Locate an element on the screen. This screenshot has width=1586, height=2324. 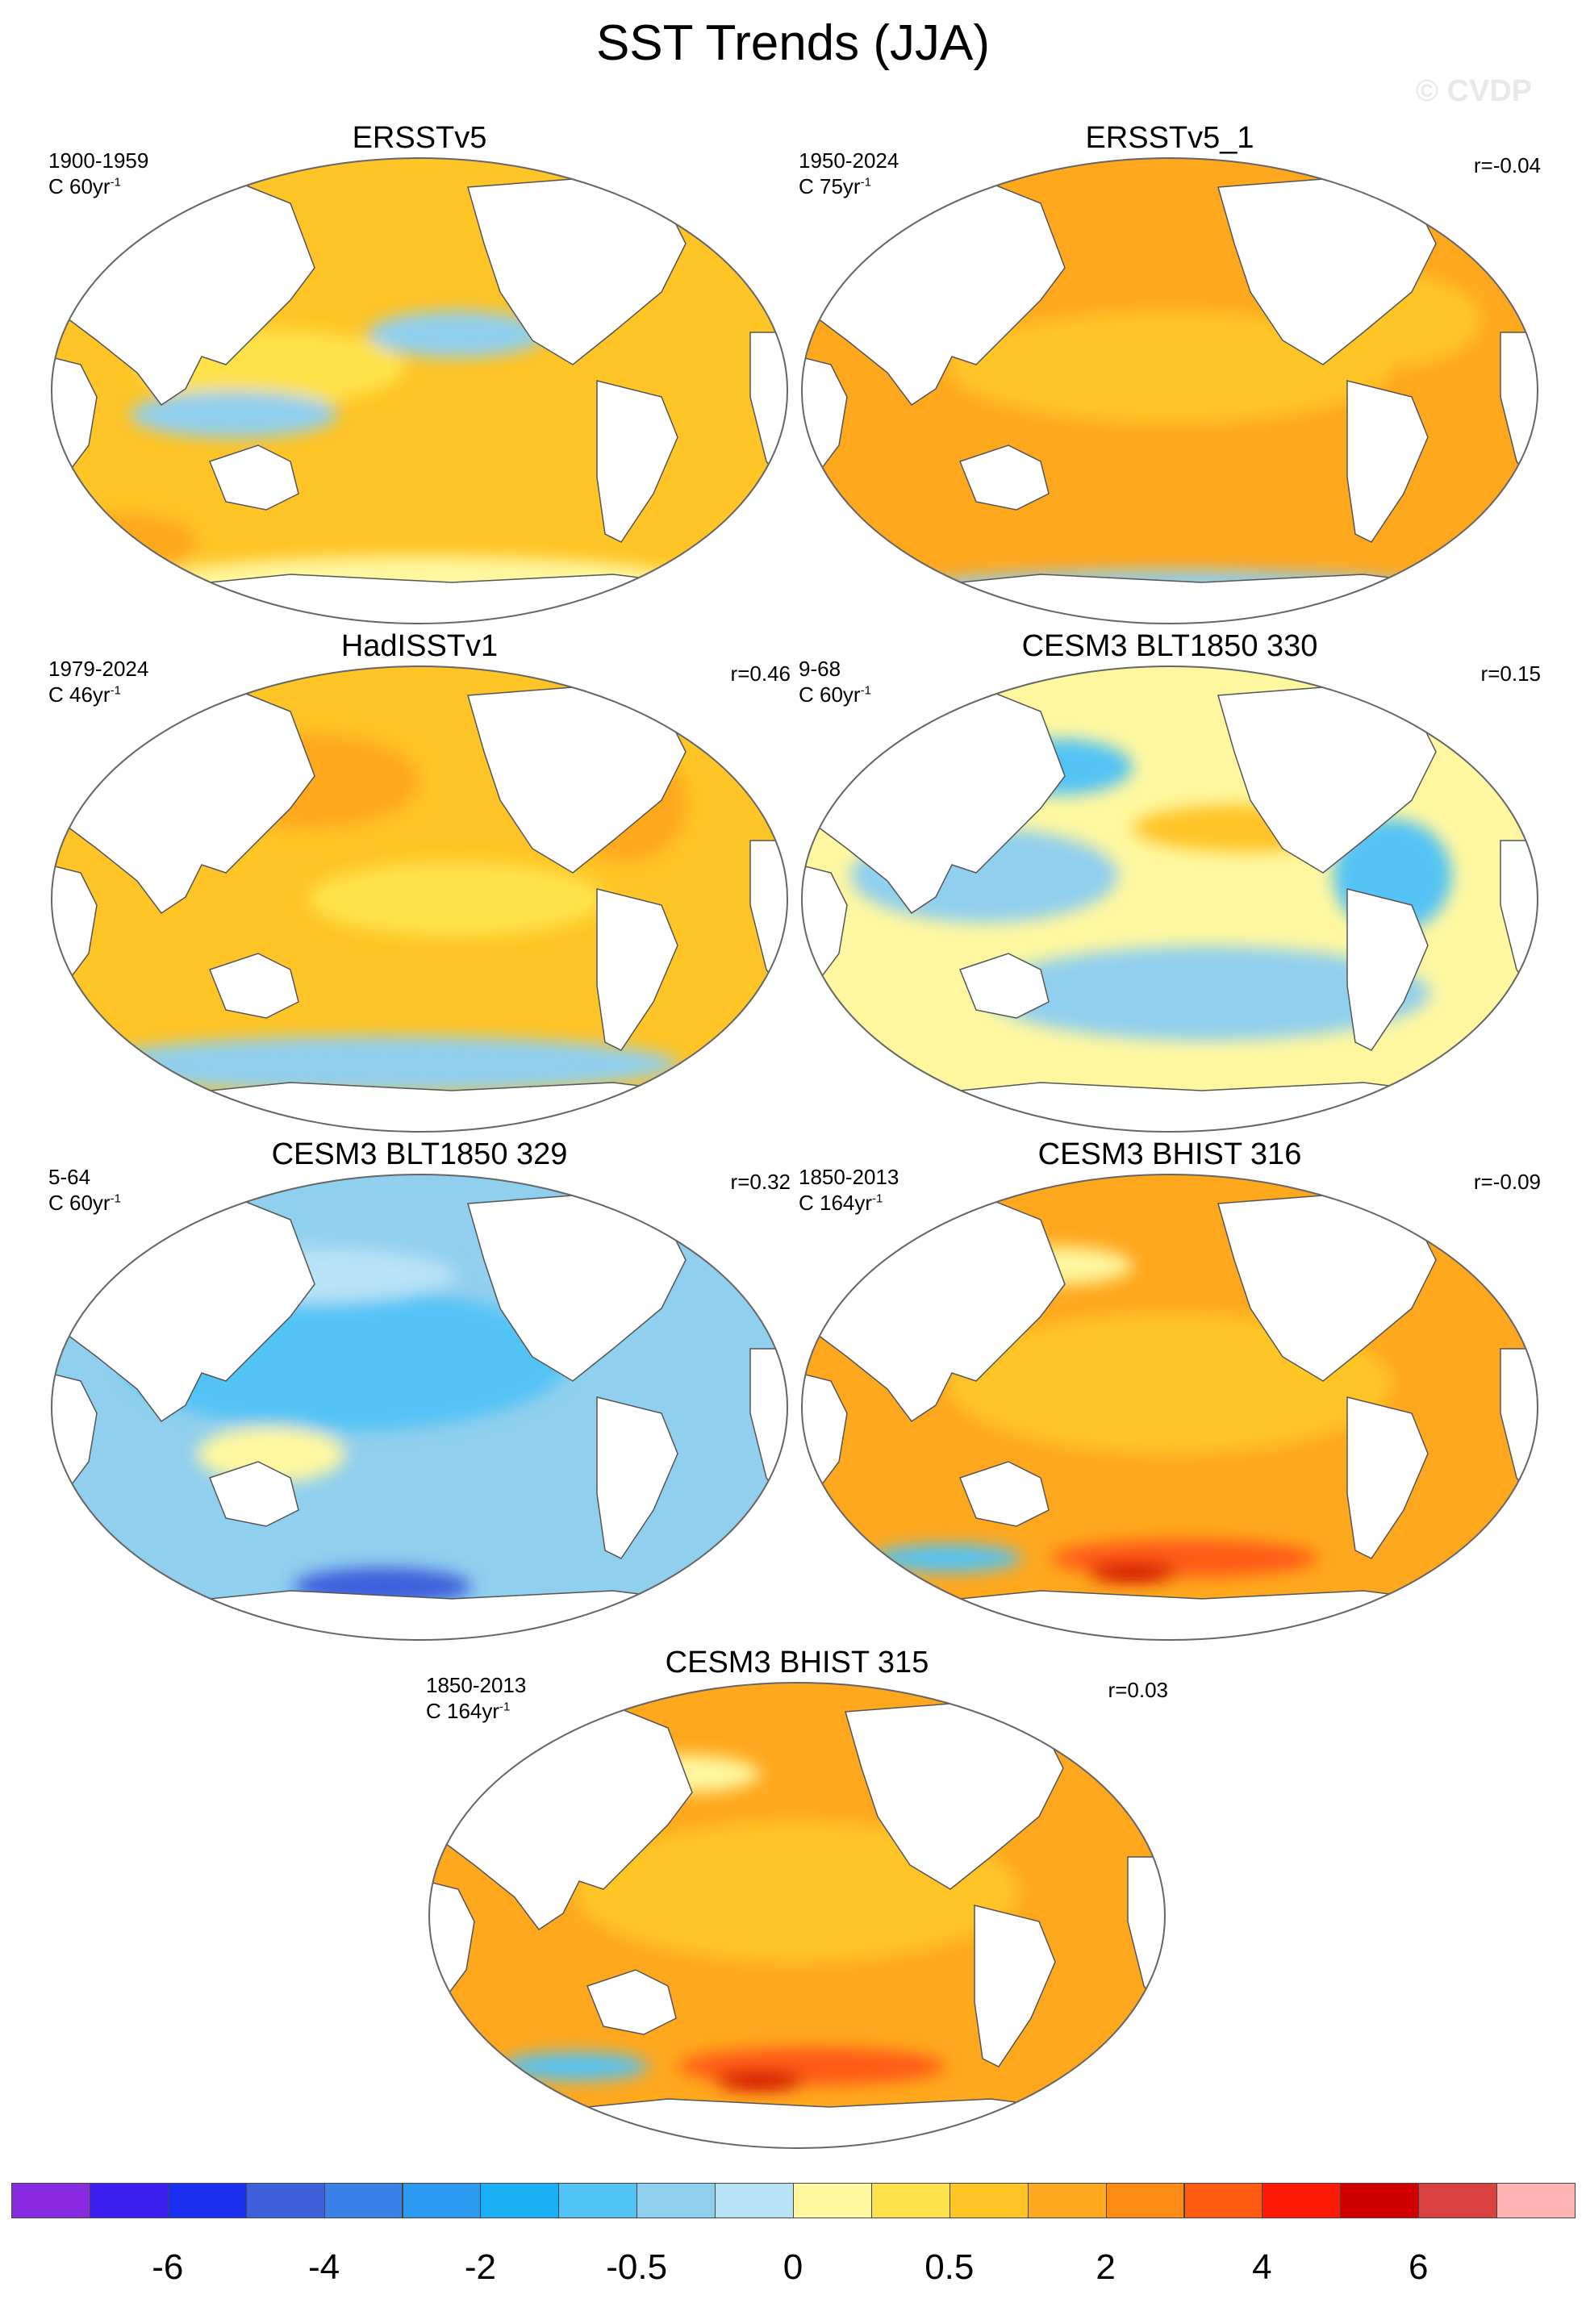
panel-period: 1950-2024 is located at coordinates (849, 160).